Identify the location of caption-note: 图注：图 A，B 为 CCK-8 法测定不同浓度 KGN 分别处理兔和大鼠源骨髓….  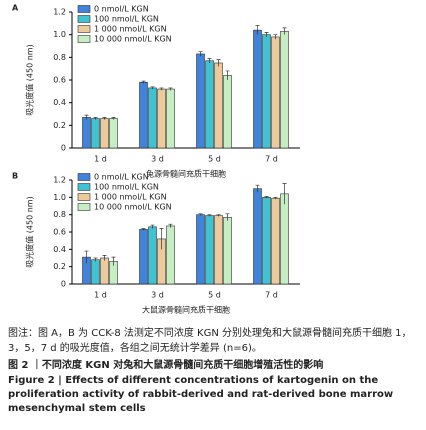
(210, 341).